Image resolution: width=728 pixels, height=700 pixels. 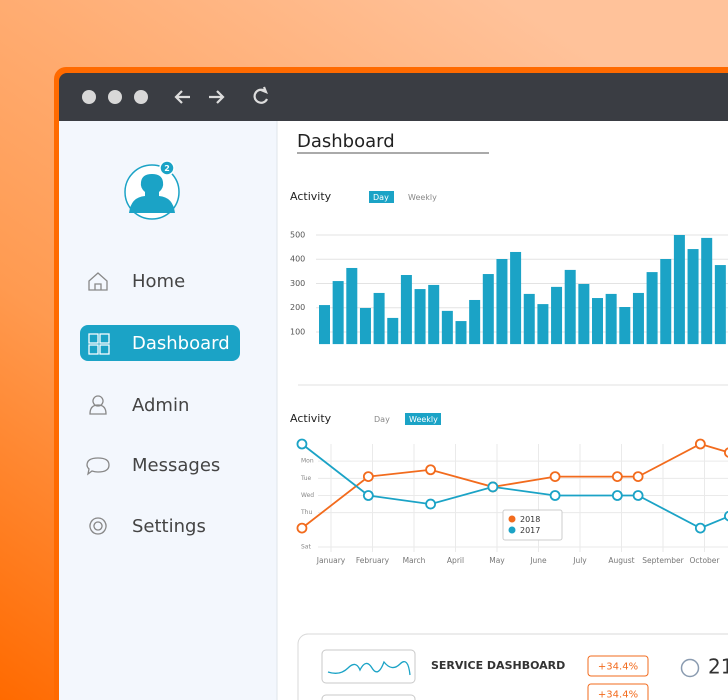 I want to click on nav-item: Home, so click(x=158, y=281).